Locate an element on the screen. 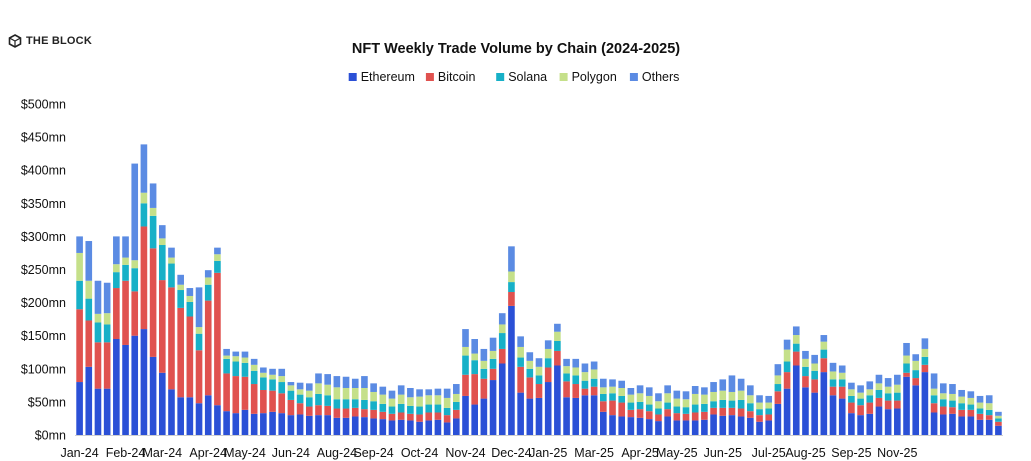  y-tick-label: $50mn is located at coordinates (47, 402).